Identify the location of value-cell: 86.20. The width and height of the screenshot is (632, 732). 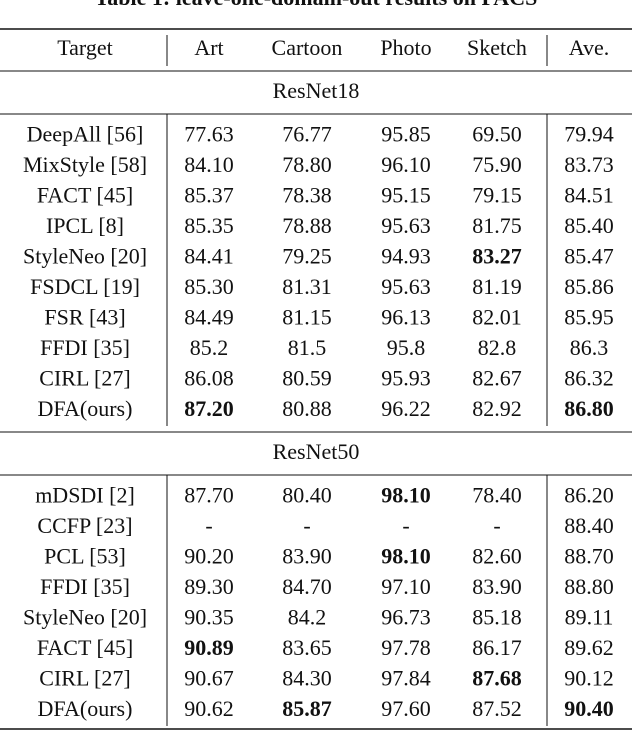
(589, 494).